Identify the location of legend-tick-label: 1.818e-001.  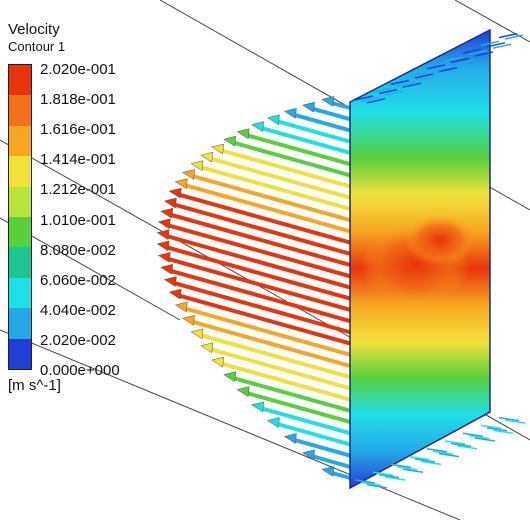
(78, 100).